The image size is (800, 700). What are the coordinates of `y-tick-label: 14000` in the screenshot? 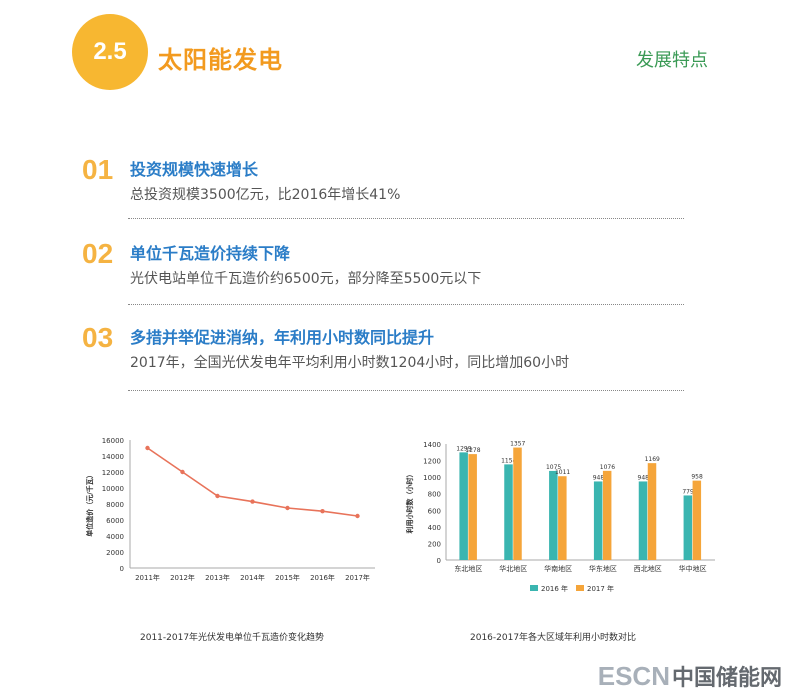 It's located at (113, 457).